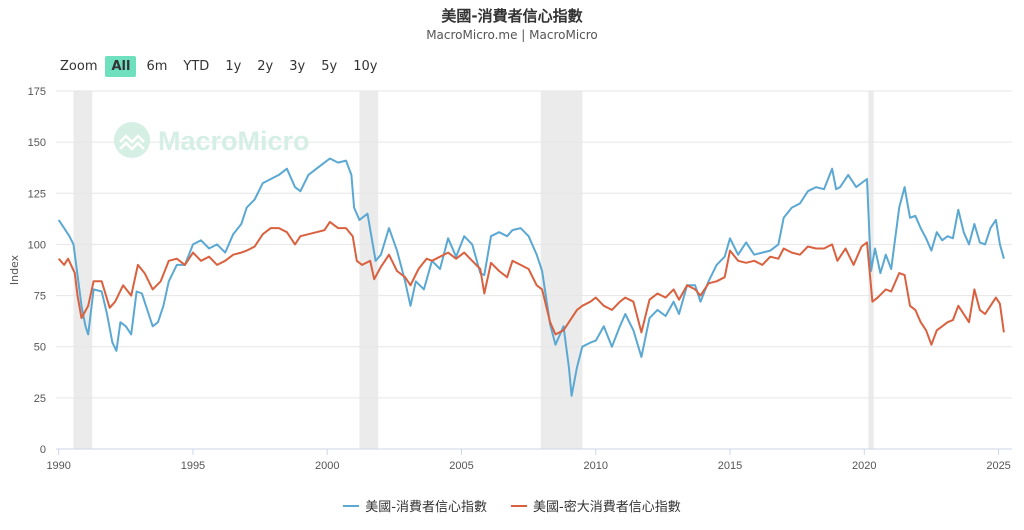 The width and height of the screenshot is (1024, 530). I want to click on watermark-logo: MacroMicro, so click(212, 140).